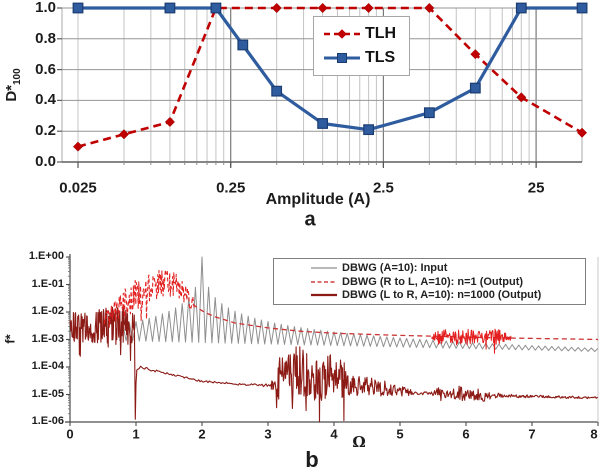 The image size is (600, 476). Describe the element at coordinates (442, 294) in the screenshot. I see `legend-label: DBWG (L to R, A=10): n=1000 (Output)` at that location.